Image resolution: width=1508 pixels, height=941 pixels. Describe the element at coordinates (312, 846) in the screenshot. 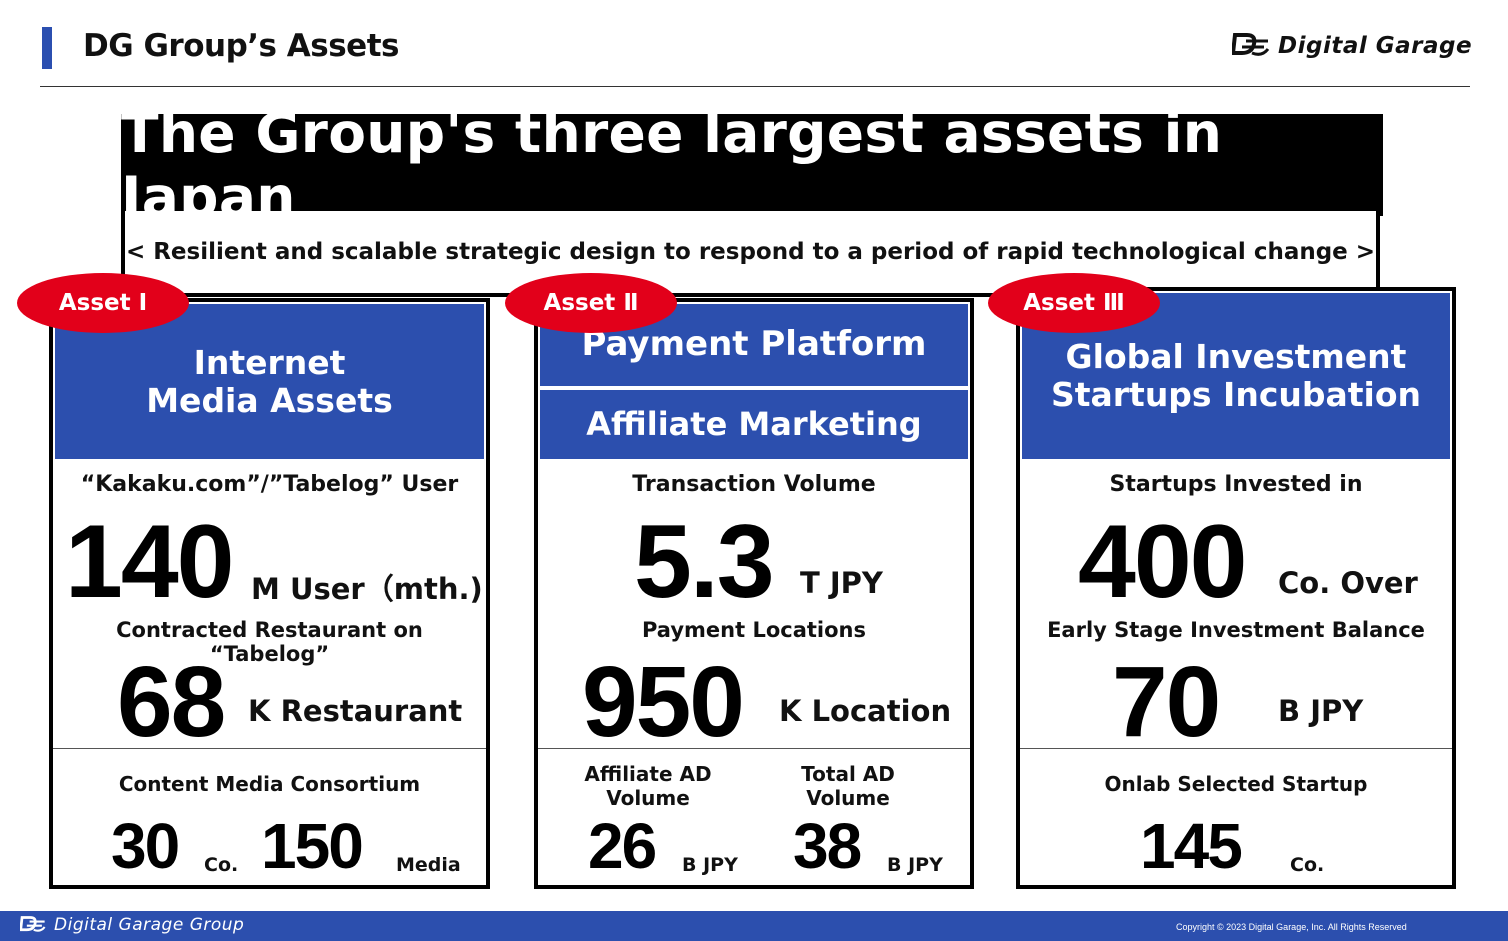

I see `bottom-value: 150` at that location.